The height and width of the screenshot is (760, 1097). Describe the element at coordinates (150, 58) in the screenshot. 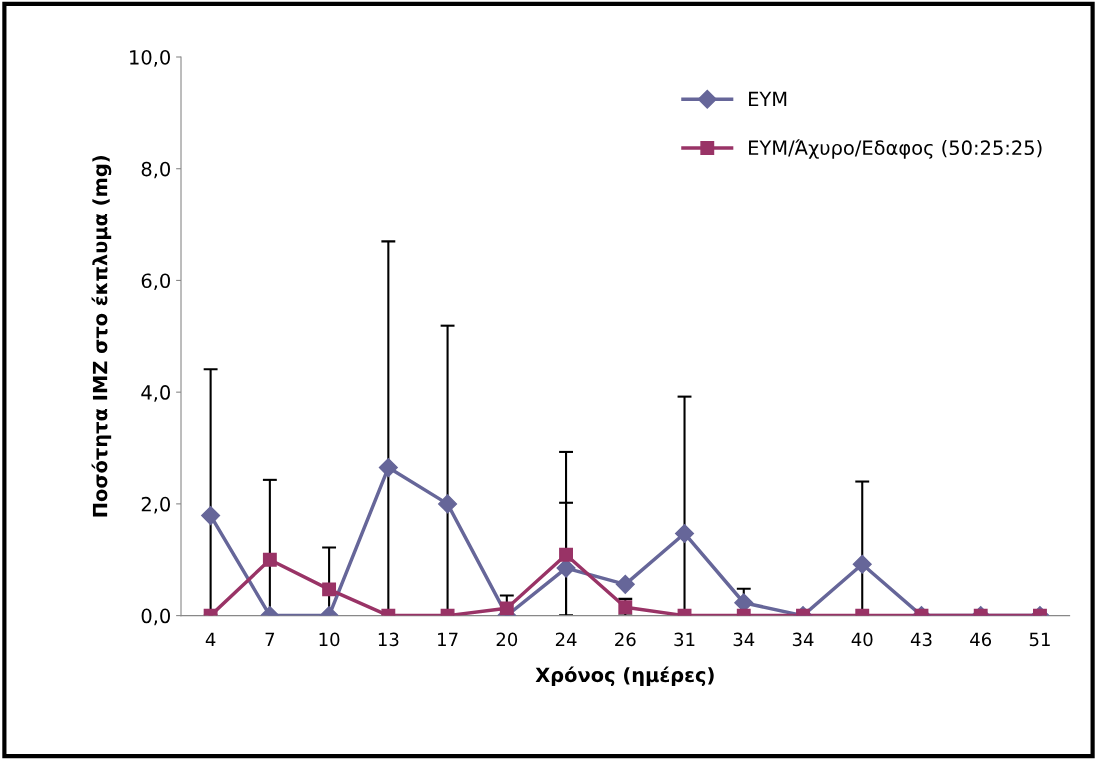

I see `y-tick-label: 10,0` at that location.